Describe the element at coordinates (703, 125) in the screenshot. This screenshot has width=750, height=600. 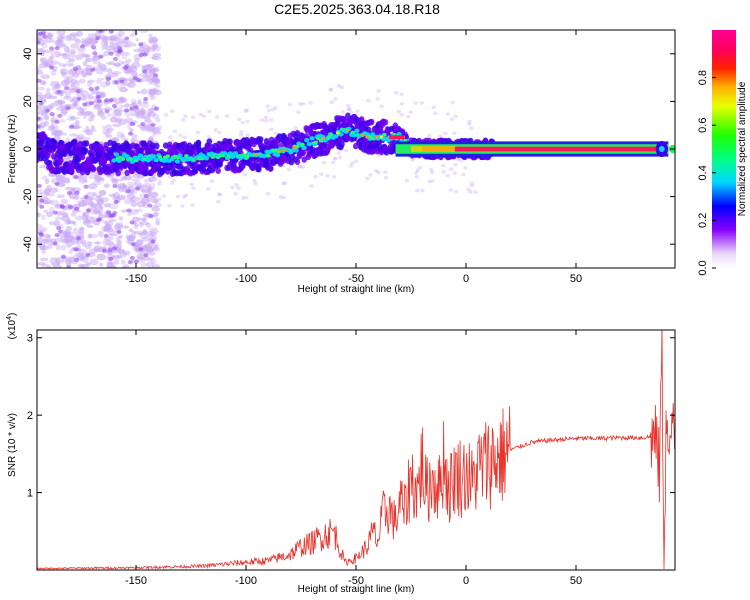
I see `colorbar-tick-label: 0.6` at that location.